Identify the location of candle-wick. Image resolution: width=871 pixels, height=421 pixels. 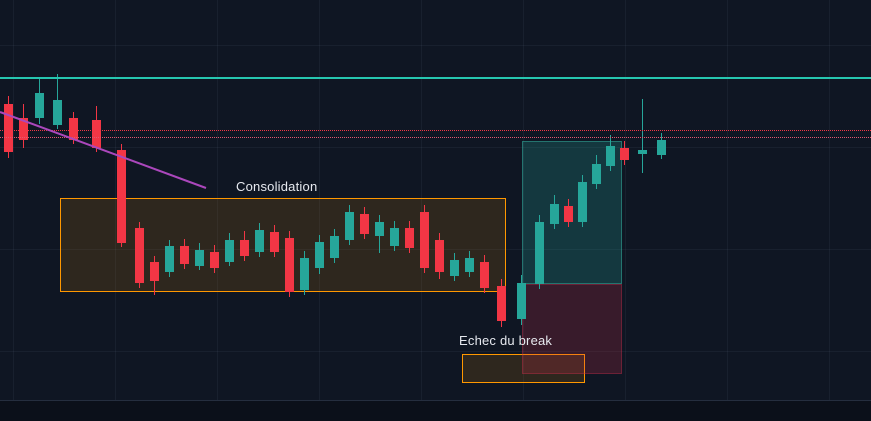
(642, 136).